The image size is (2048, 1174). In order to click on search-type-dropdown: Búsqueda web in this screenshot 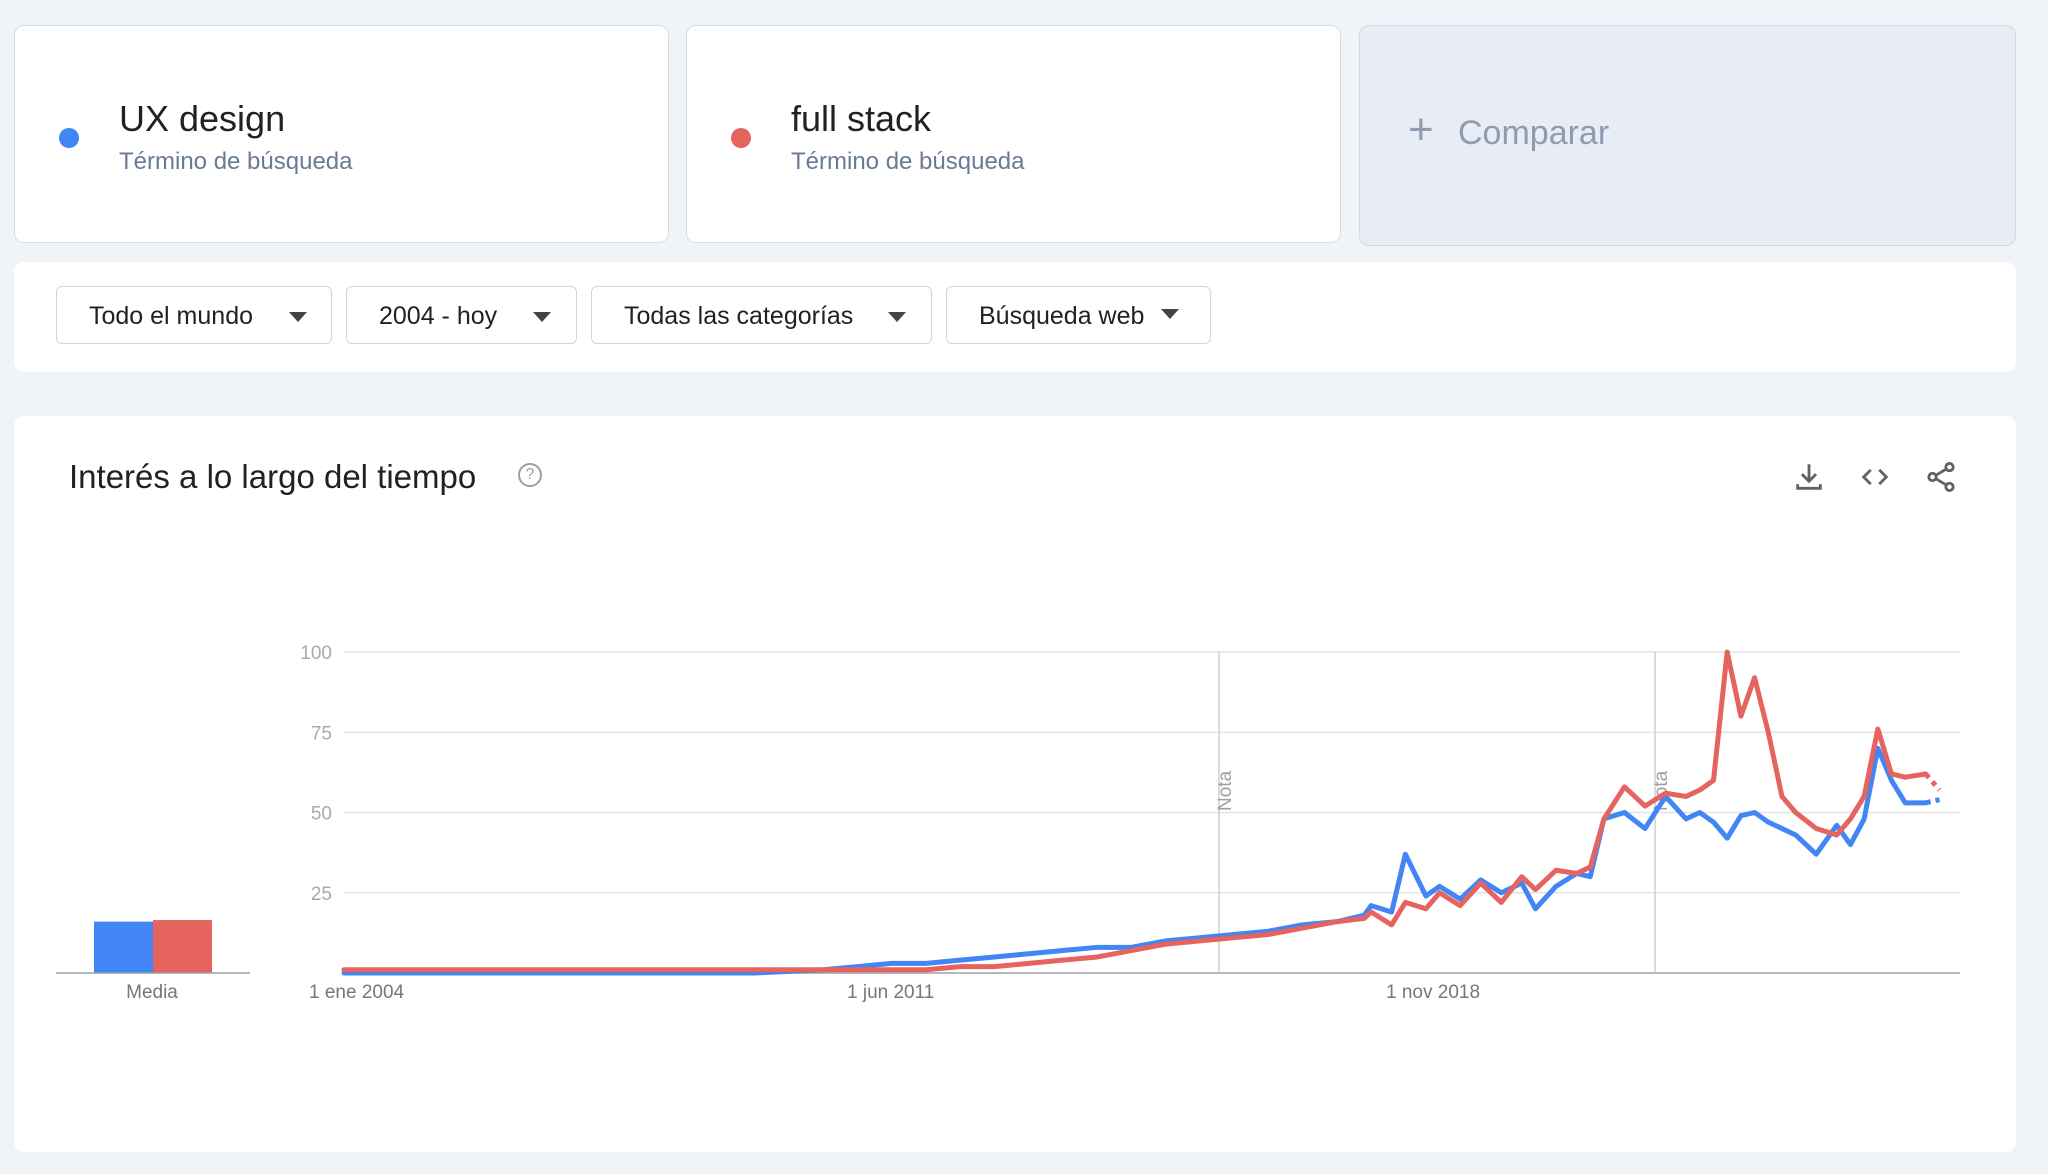, I will do `click(1078, 315)`.